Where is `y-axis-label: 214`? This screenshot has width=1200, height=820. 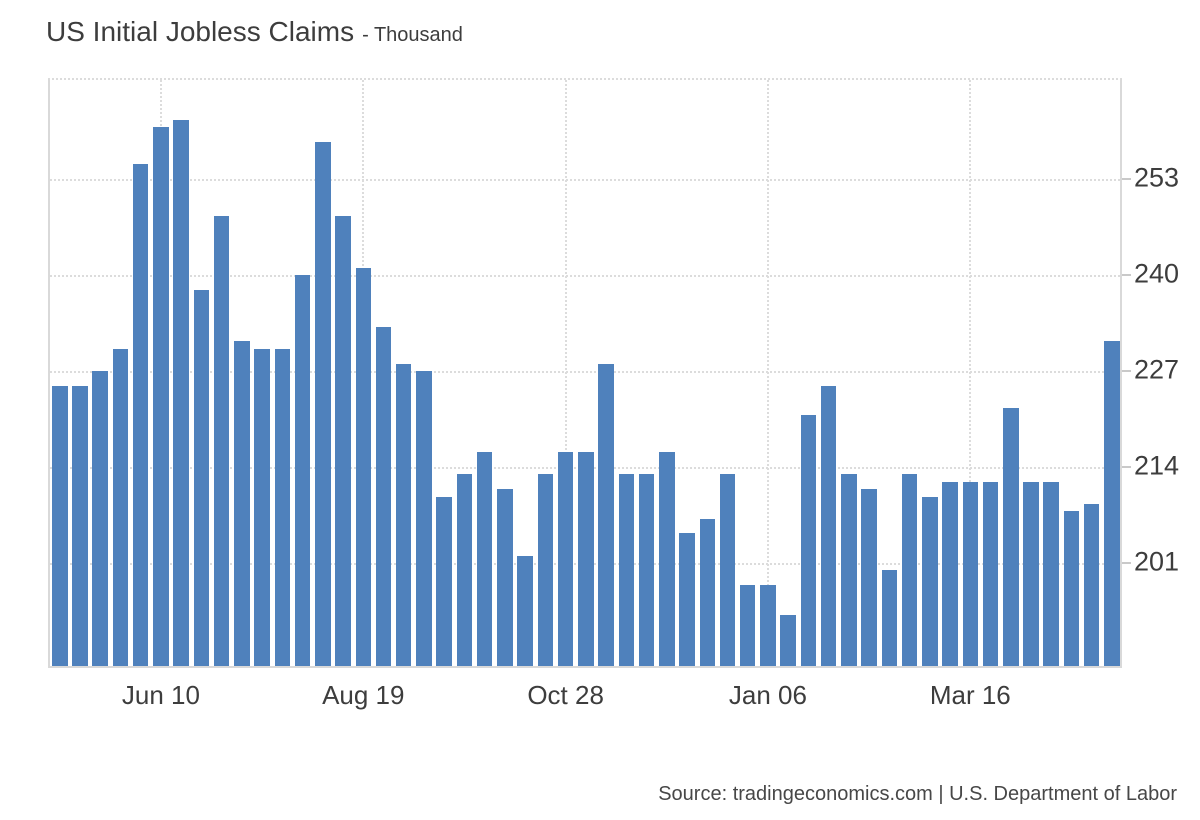
y-axis-label: 214 is located at coordinates (1157, 465).